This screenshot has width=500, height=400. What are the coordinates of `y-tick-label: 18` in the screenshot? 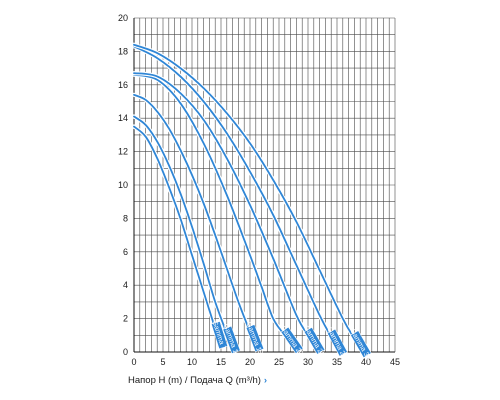 It's located at (123, 51).